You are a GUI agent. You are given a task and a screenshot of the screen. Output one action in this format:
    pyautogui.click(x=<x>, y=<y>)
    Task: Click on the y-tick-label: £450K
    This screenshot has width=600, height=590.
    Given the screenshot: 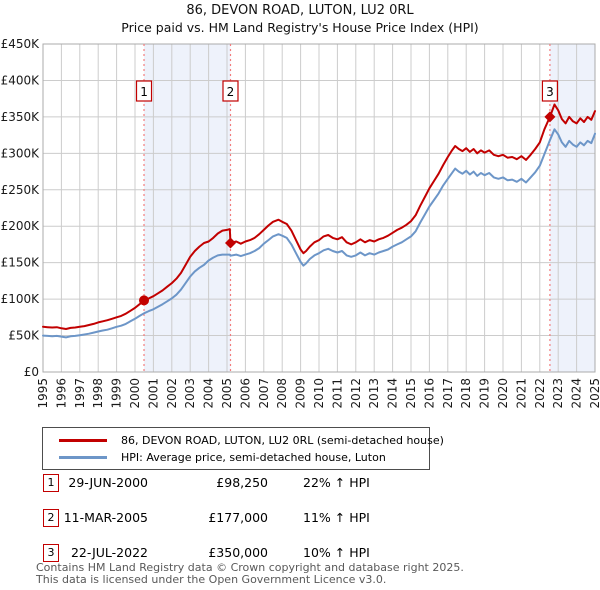 What is the action you would take?
    pyautogui.click(x=21, y=44)
    